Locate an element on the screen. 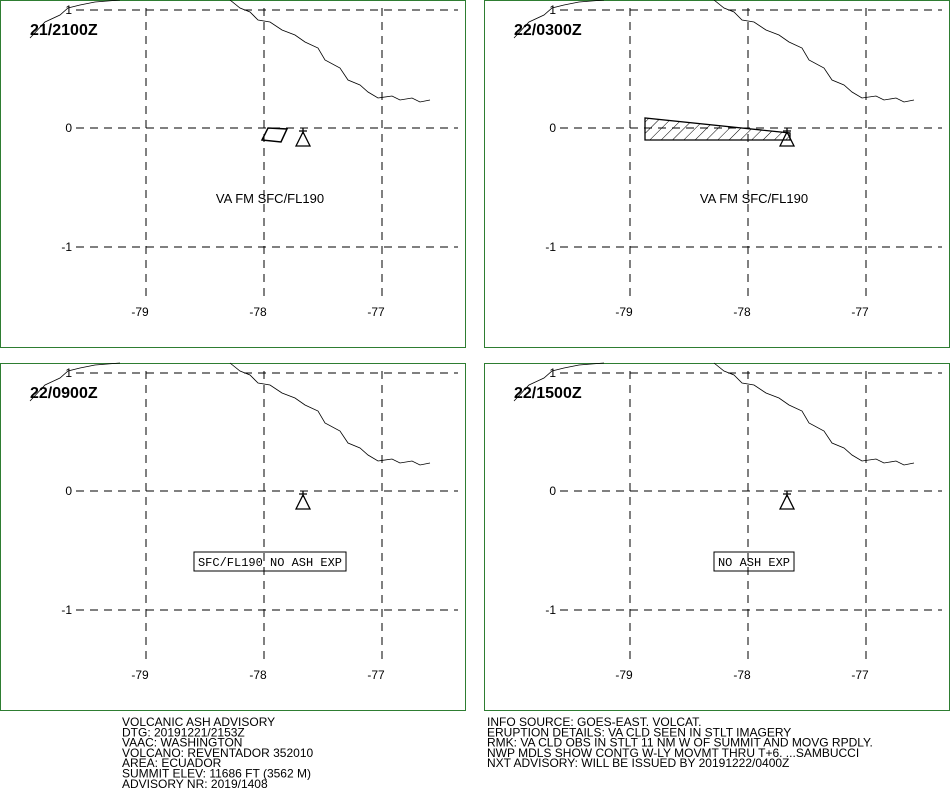 This screenshot has width=950, height=812. advisory-line: AREA: ECUADOR is located at coordinates (172, 763).